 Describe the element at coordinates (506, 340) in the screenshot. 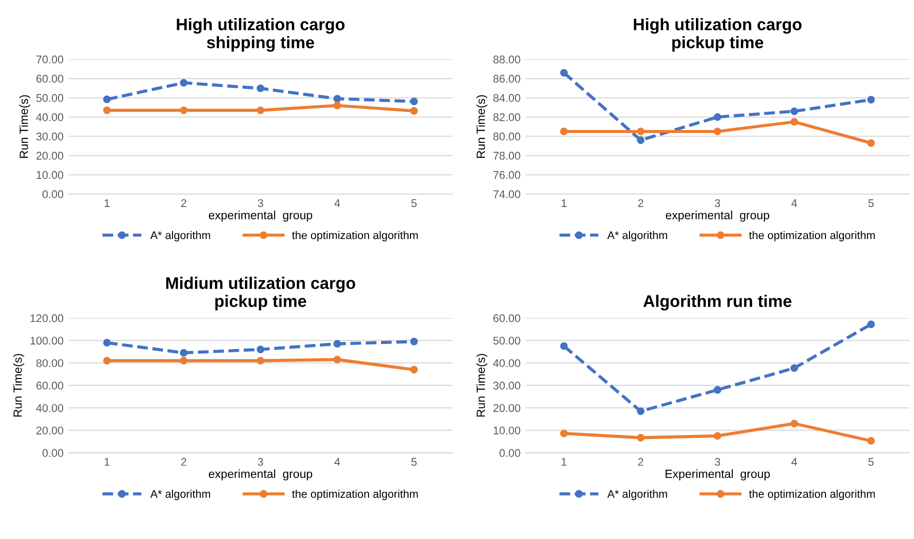

I see `y-tick-label: 50.00` at that location.